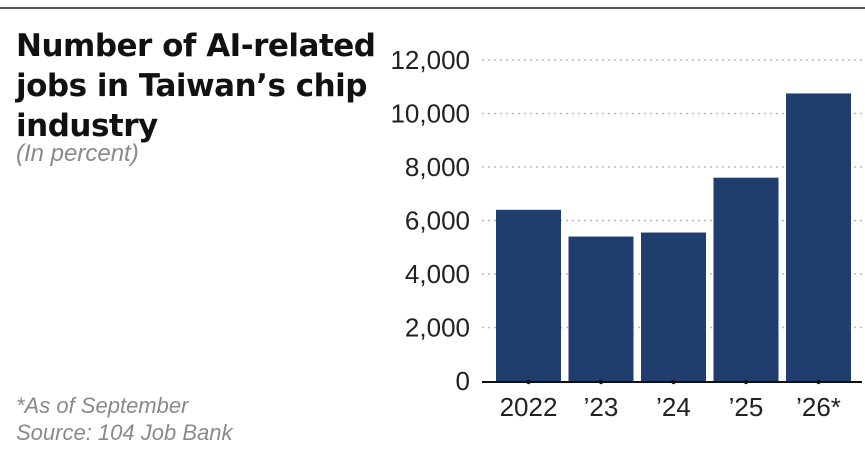 The width and height of the screenshot is (865, 457). What do you see at coordinates (437, 328) in the screenshot?
I see `y-tick-label: 2,000` at bounding box center [437, 328].